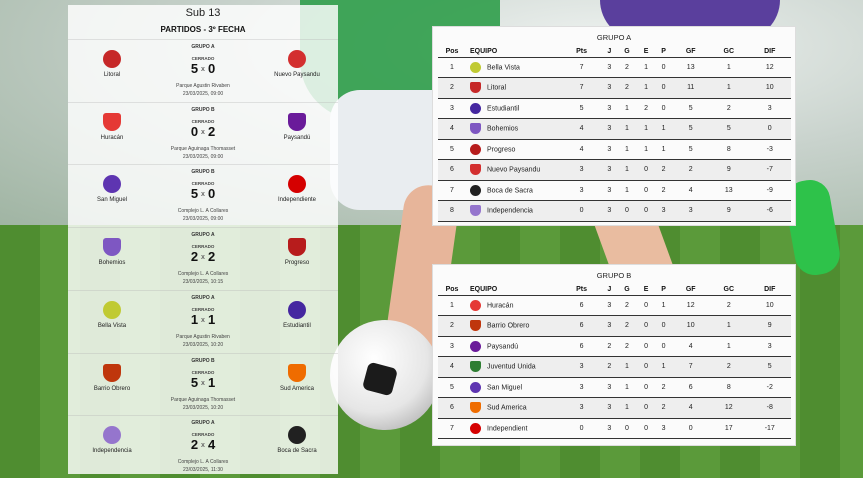  I want to click on table-row: 4 Juventud Unida 3 2 1 0 1 7 2 5, so click(614, 367).